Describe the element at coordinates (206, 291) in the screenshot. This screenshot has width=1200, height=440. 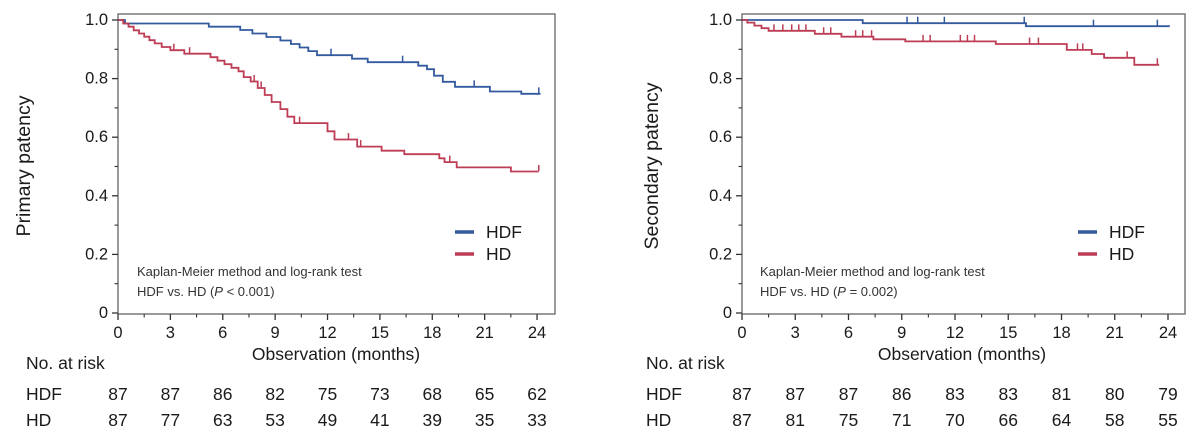
I see `stats-annotation-line2: HDF vs. HD (P < 0.001)` at that location.